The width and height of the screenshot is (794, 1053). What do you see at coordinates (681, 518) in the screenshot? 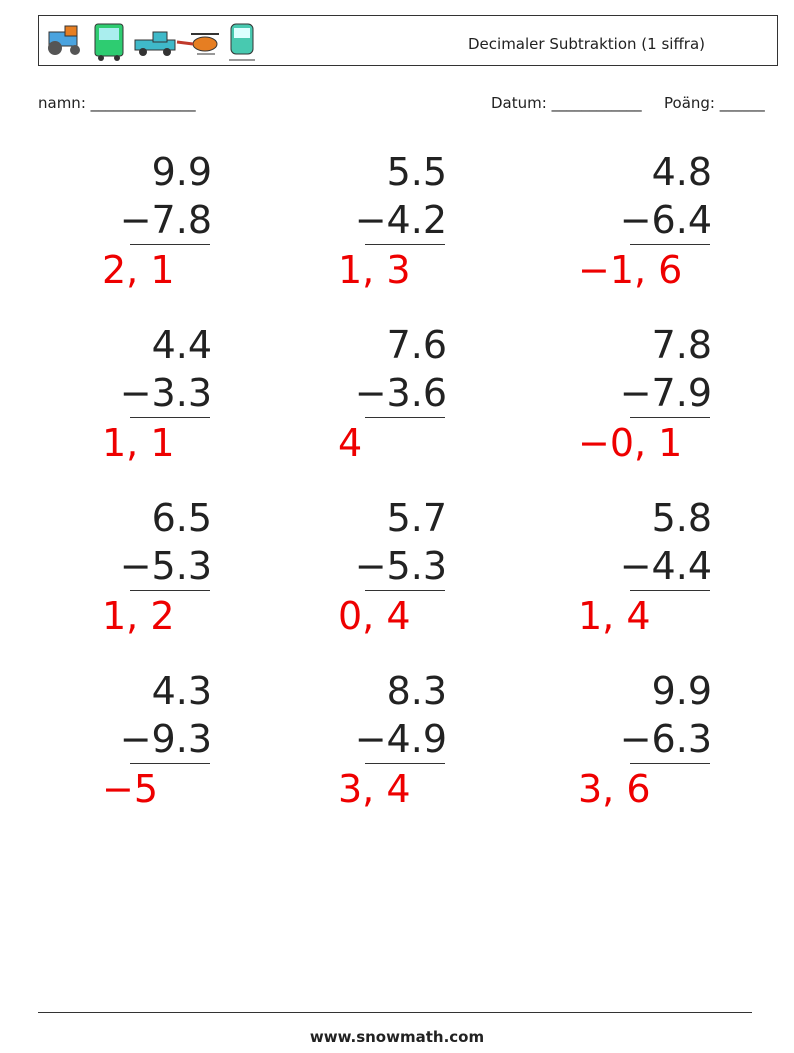
I see `minuend: 5.8` at bounding box center [681, 518].